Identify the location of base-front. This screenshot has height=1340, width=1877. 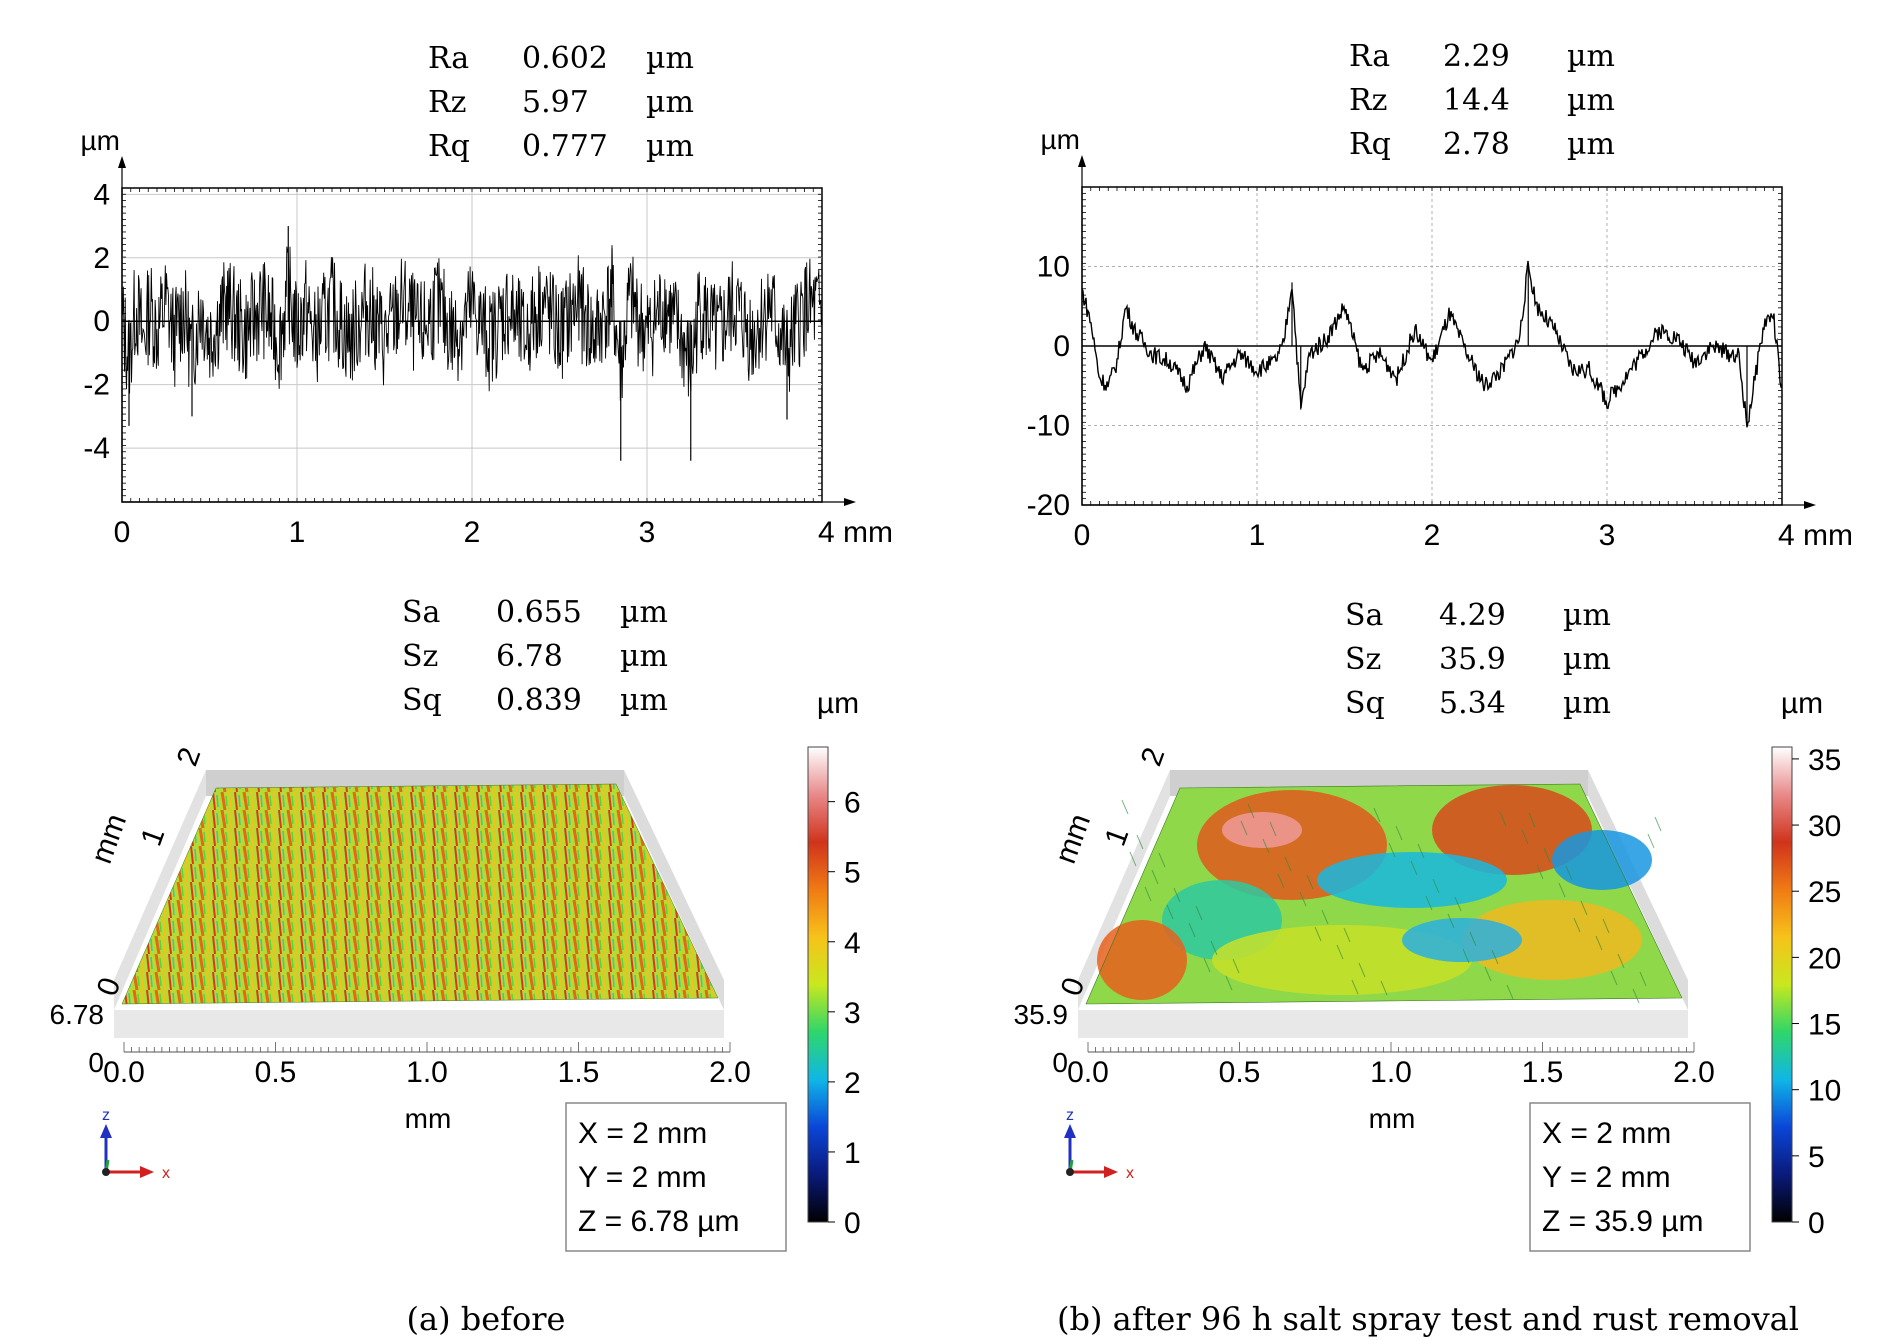
(1383, 1024).